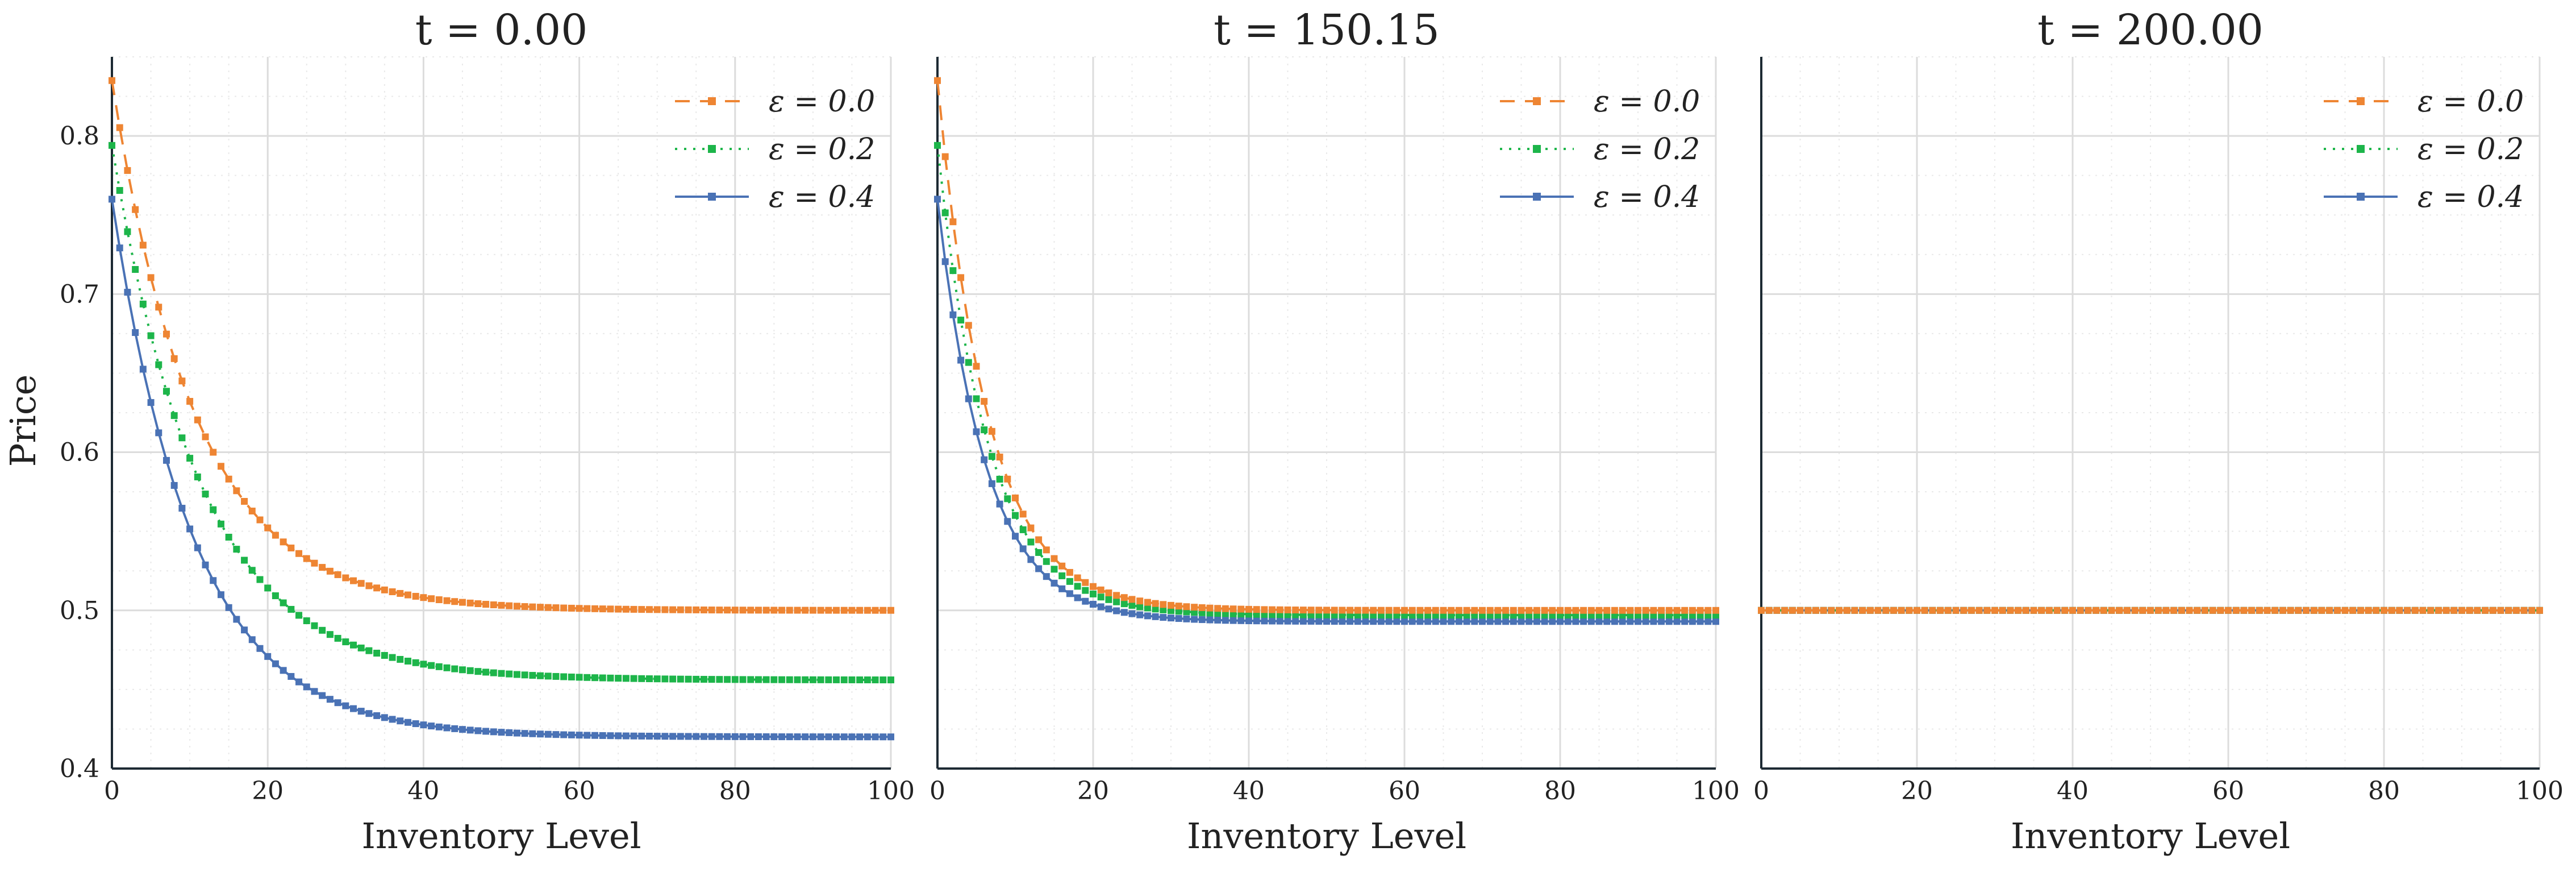 This screenshot has width=2576, height=872. Describe the element at coordinates (891, 791) in the screenshot. I see `x-tick-label: 100` at that location.